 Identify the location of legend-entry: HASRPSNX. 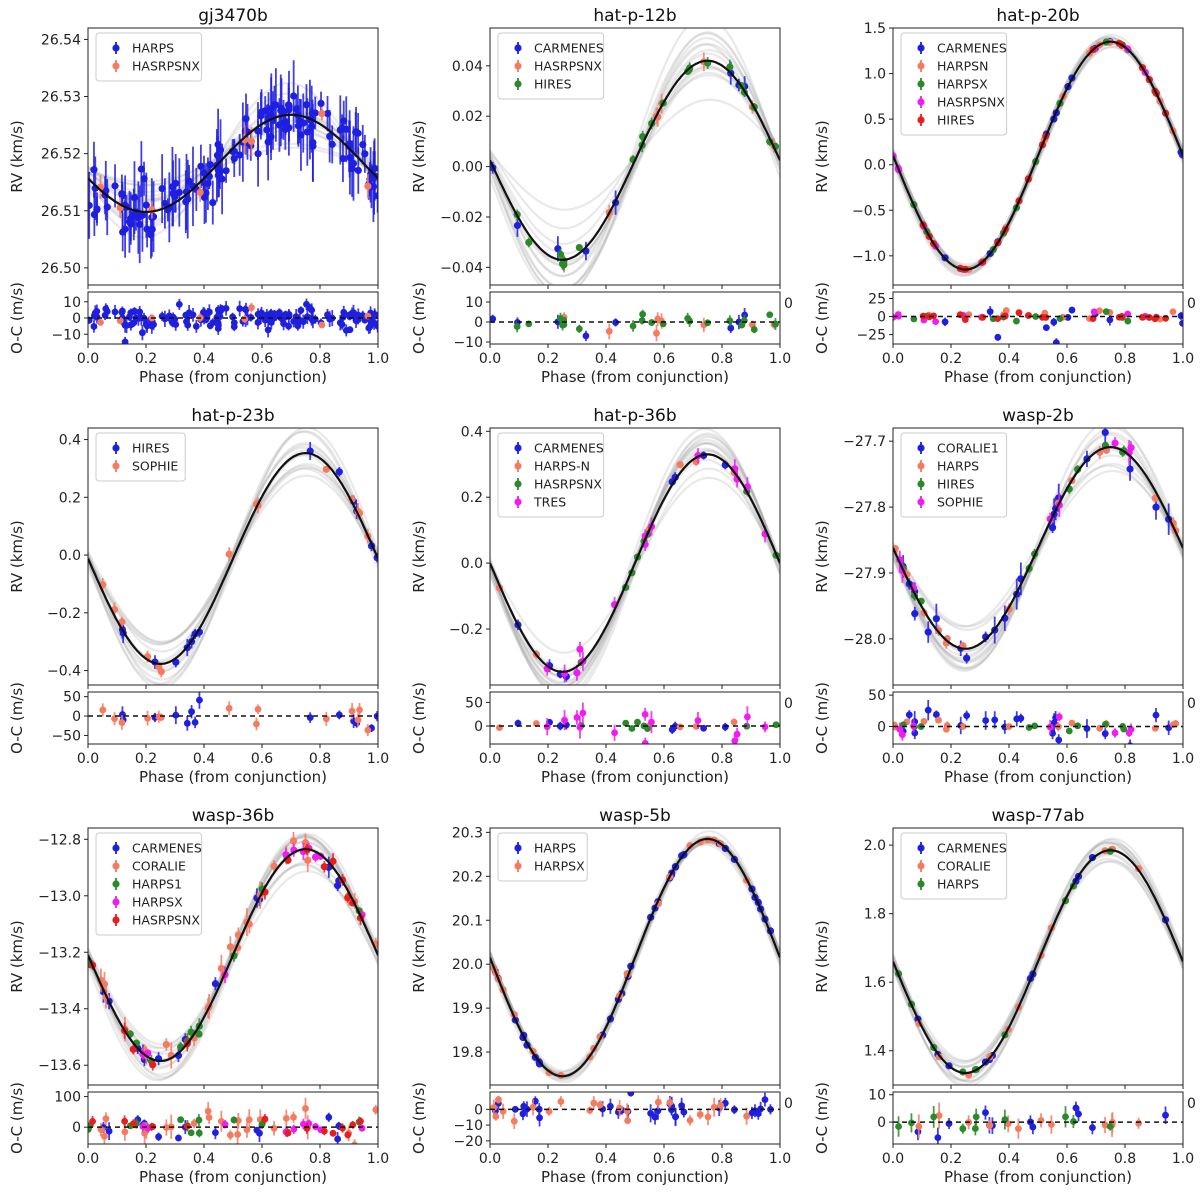
(568, 66).